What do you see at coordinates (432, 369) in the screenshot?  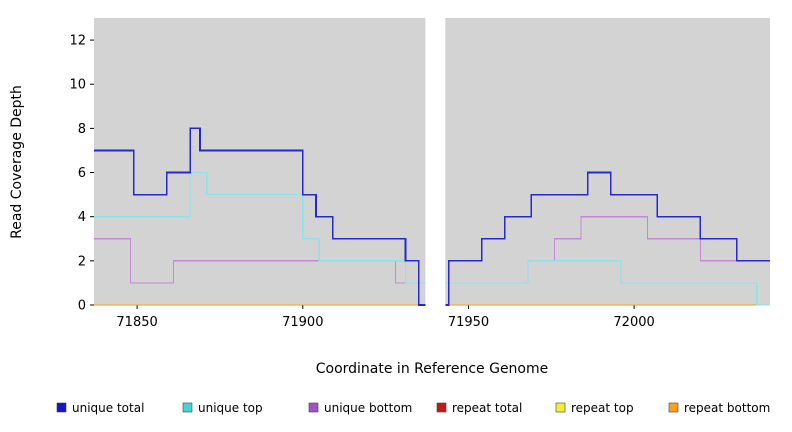 I see `x-axis-label: Coordinate in Reference Genome` at bounding box center [432, 369].